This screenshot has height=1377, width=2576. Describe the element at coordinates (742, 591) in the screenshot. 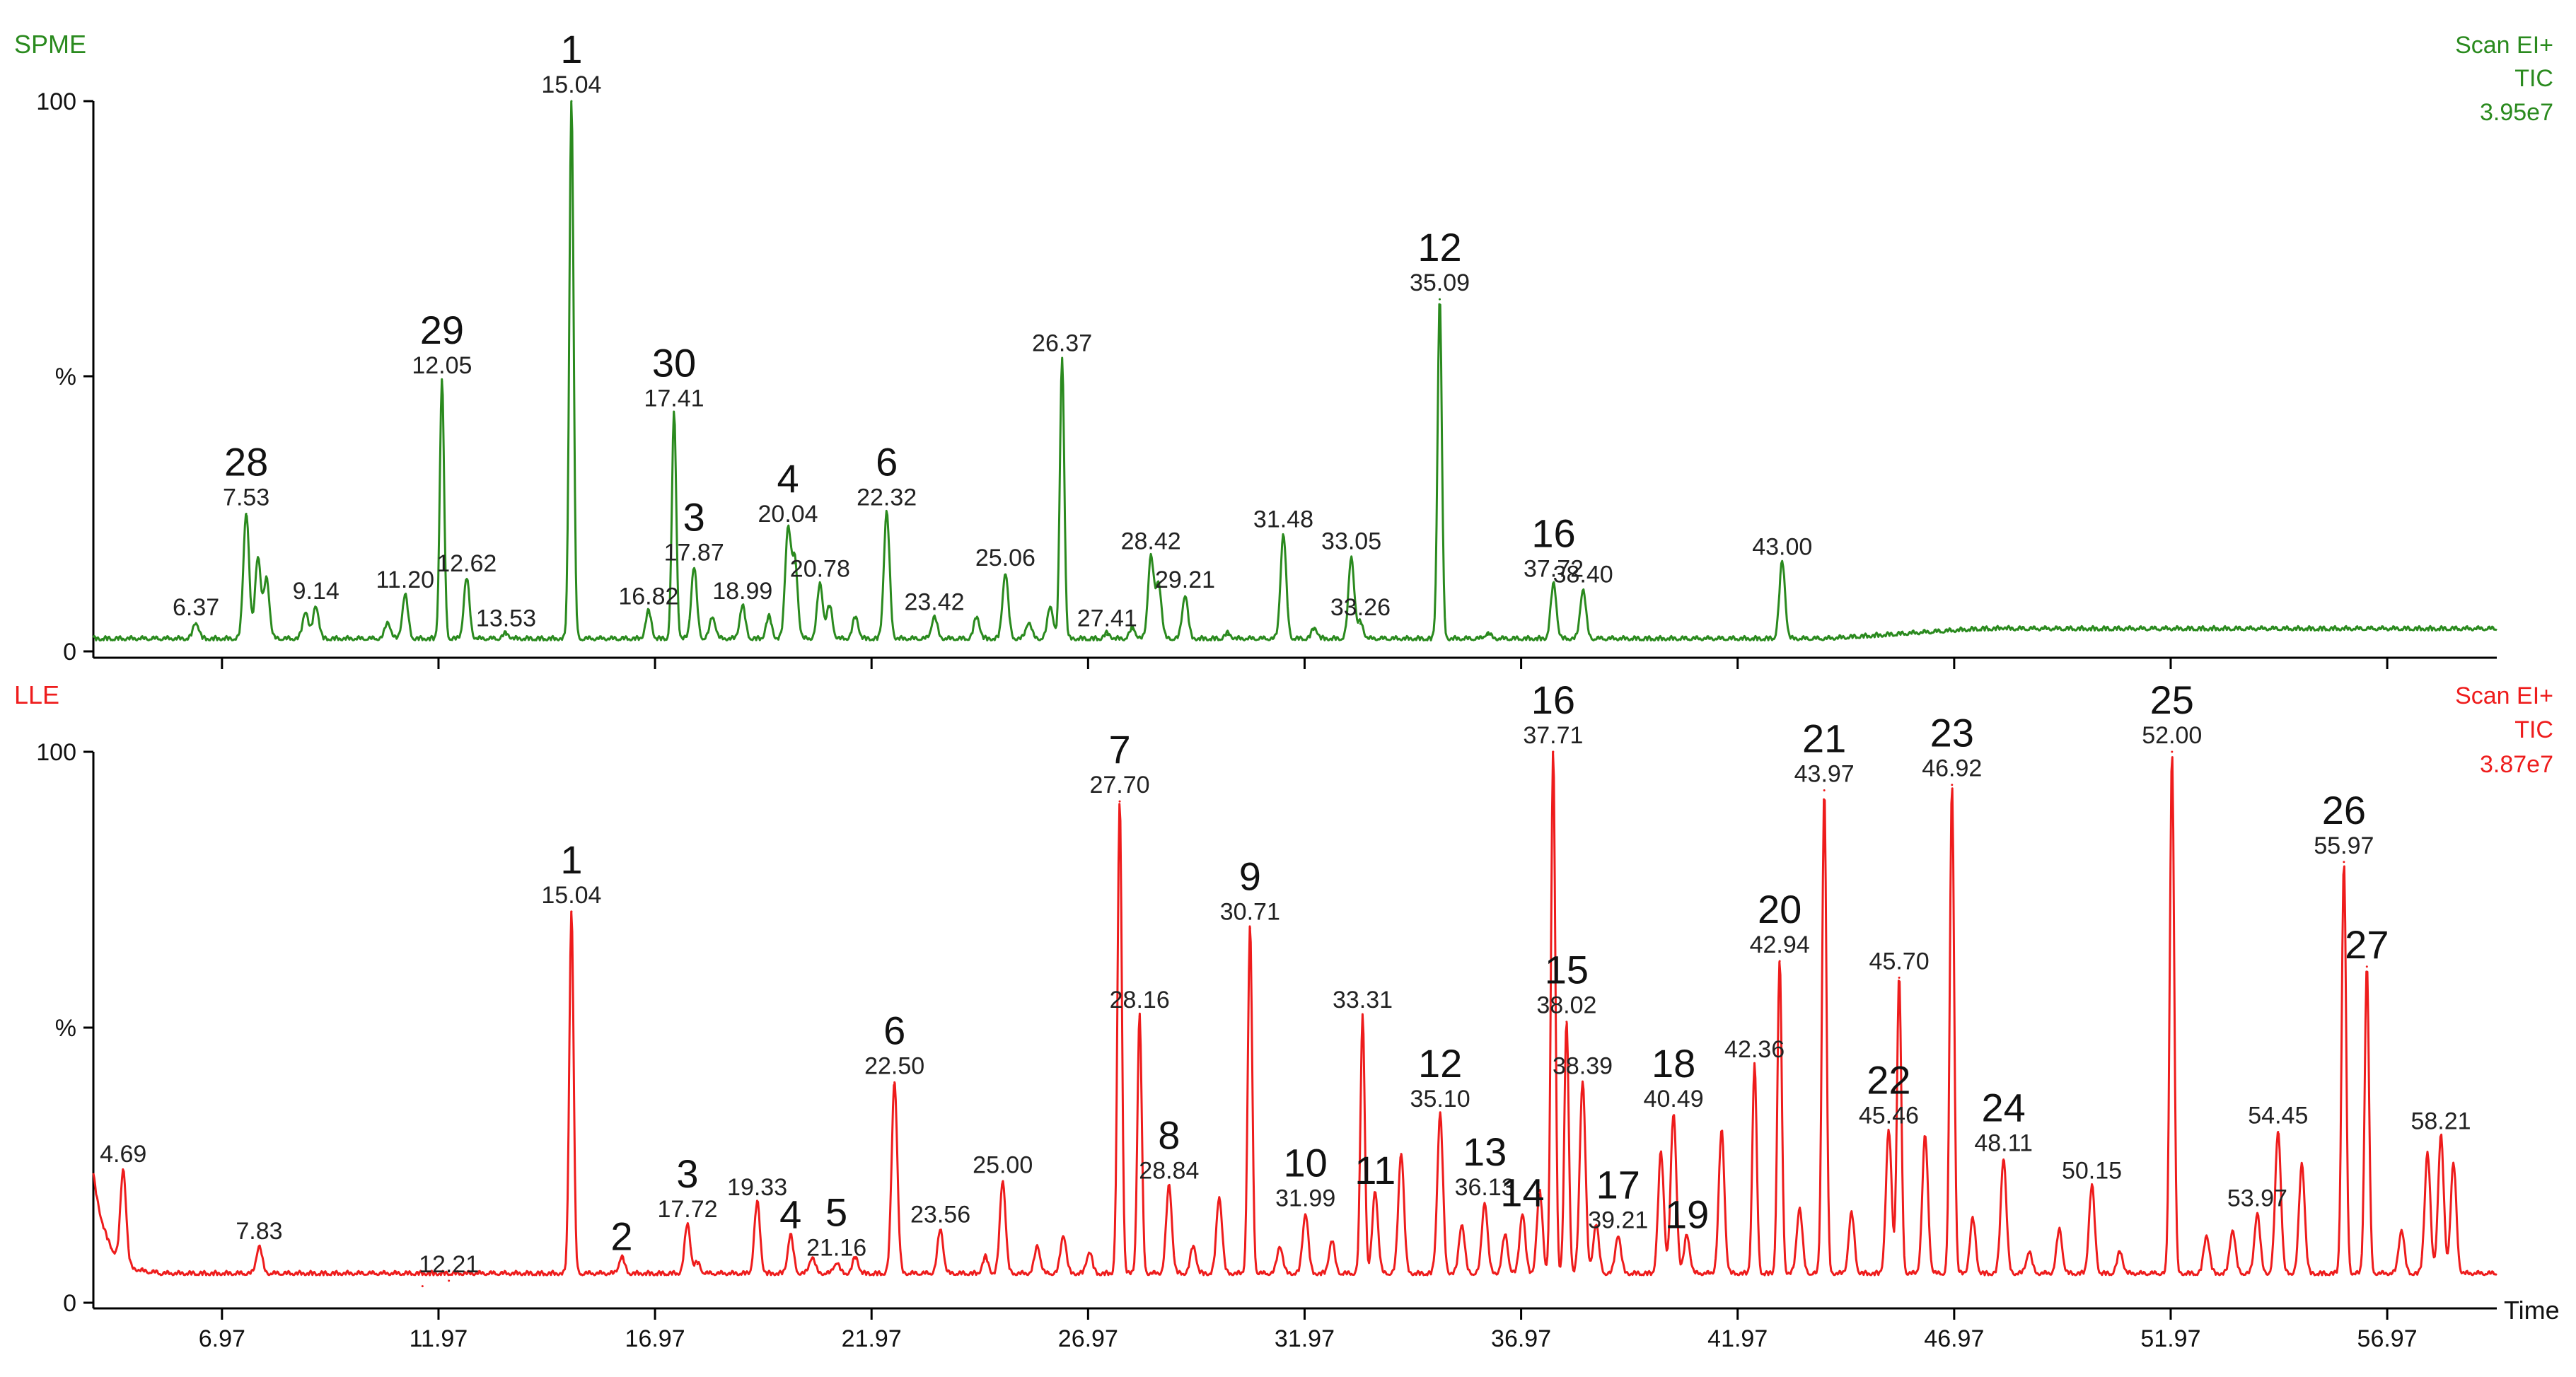

I see `rt-label-spme-16: 18.99` at that location.